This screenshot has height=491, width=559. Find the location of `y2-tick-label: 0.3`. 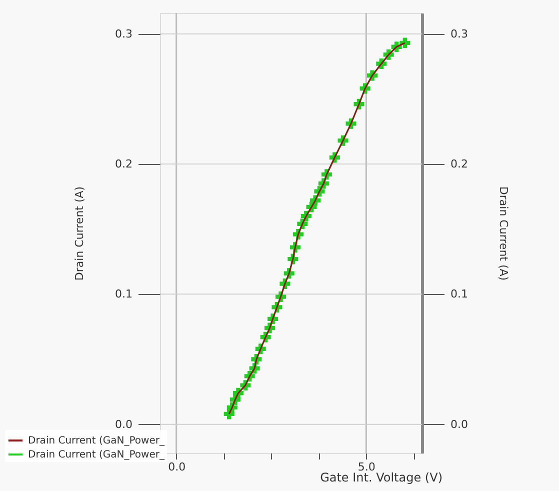

y2-tick-label: 0.3 is located at coordinates (459, 33).